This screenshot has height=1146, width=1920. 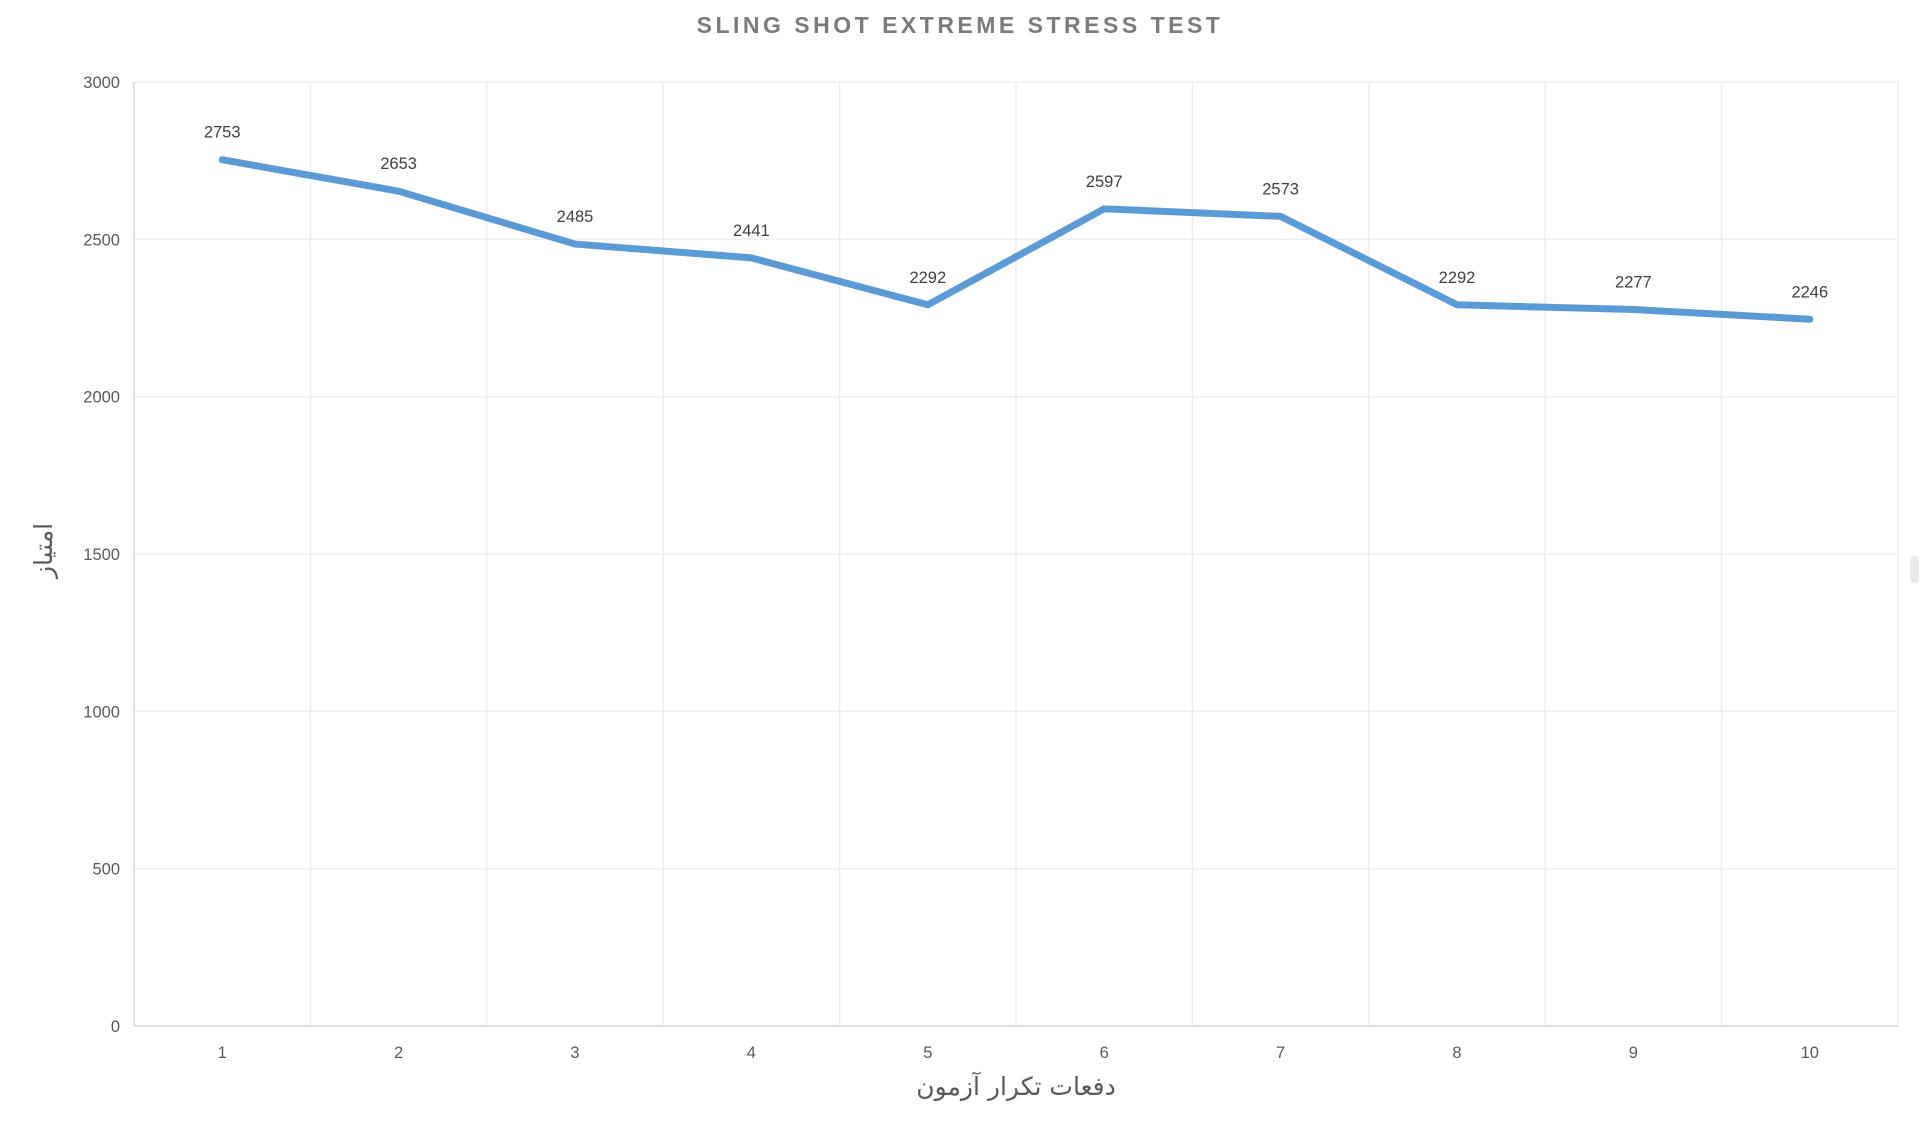 I want to click on data-label: 2277, so click(x=1633, y=283).